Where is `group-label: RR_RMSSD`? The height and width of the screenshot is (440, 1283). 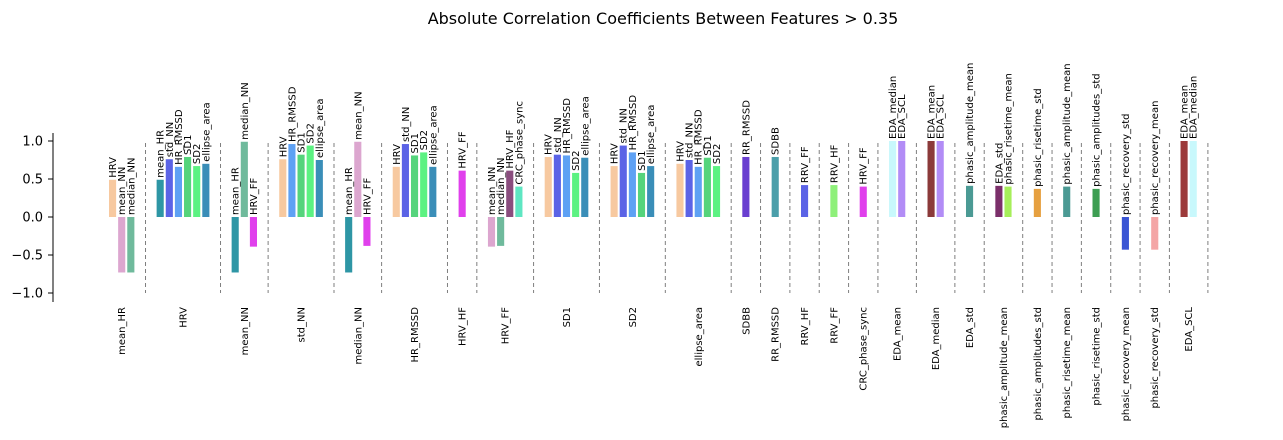
group-label: RR_RMSSD is located at coordinates (776, 334).